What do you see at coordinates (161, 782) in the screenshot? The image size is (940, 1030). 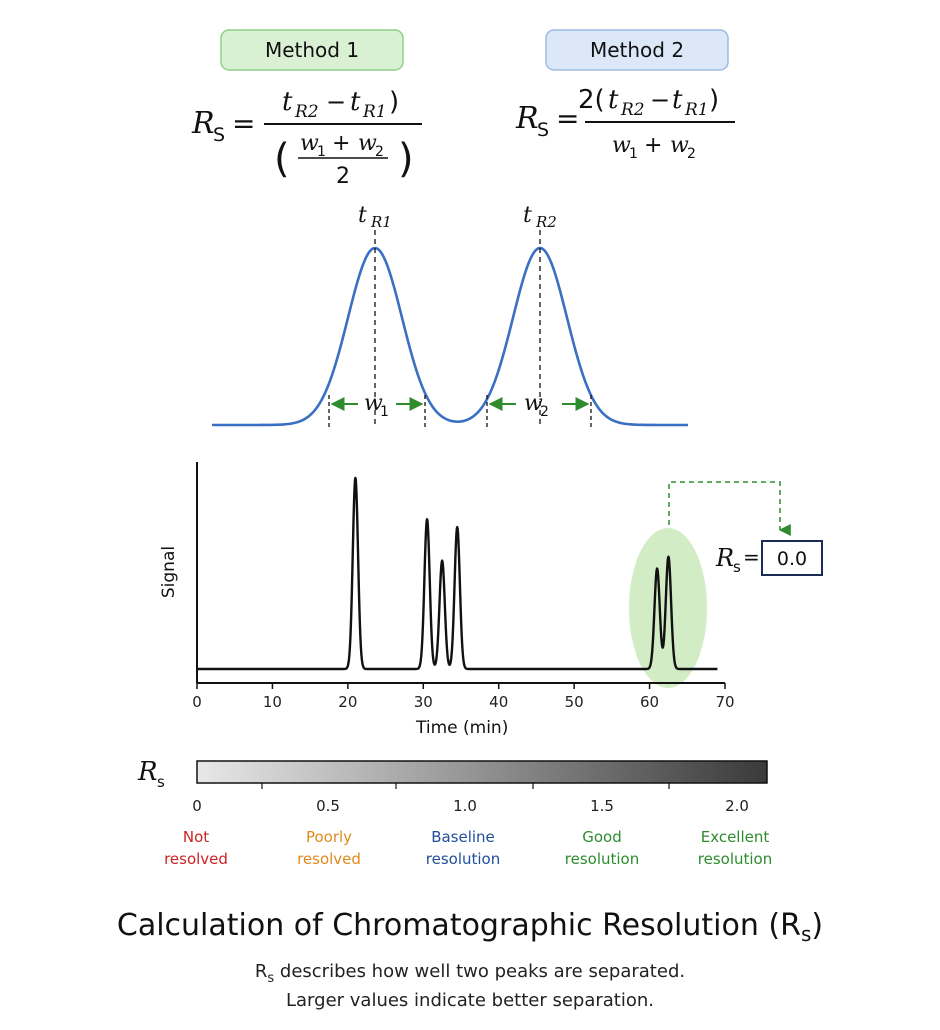 I see `scale-label-sub: s` at bounding box center [161, 782].